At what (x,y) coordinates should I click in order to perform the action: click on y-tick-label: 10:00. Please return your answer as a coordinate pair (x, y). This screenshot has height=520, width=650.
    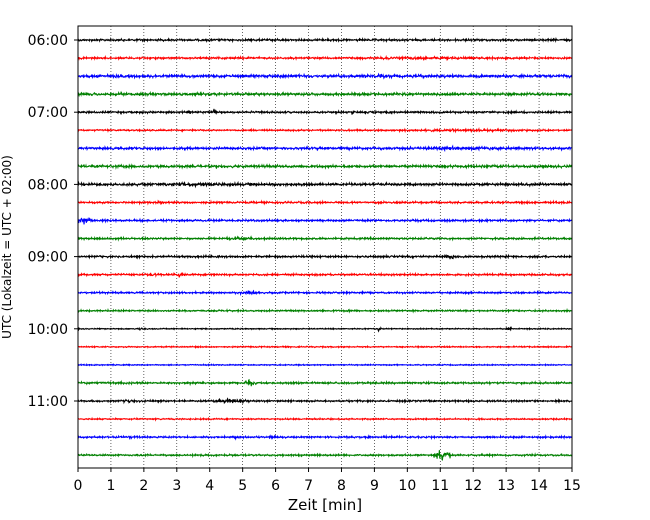
    Looking at the image, I should click on (48, 330).